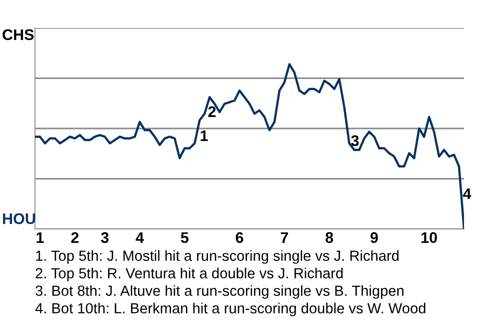 The image size is (480, 320). I want to click on annotation: 1, so click(204, 135).